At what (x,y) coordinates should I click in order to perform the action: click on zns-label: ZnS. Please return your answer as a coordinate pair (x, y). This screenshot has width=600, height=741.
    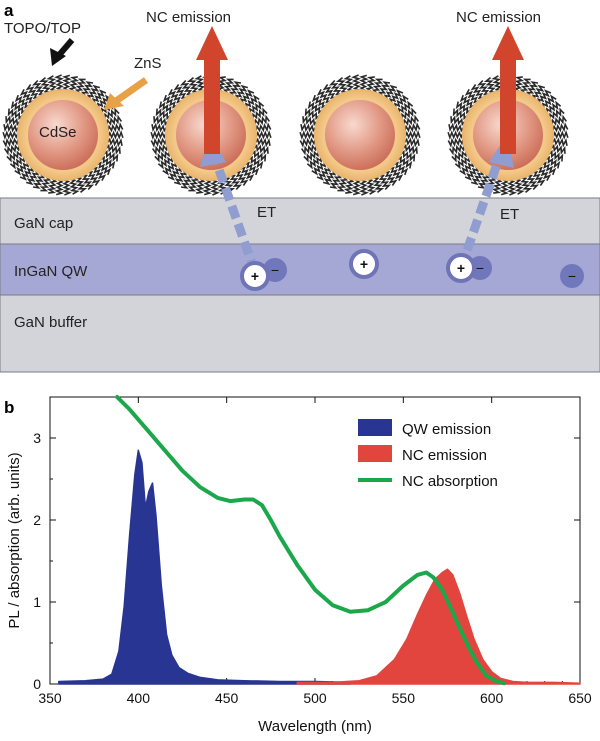
    Looking at the image, I should click on (148, 63).